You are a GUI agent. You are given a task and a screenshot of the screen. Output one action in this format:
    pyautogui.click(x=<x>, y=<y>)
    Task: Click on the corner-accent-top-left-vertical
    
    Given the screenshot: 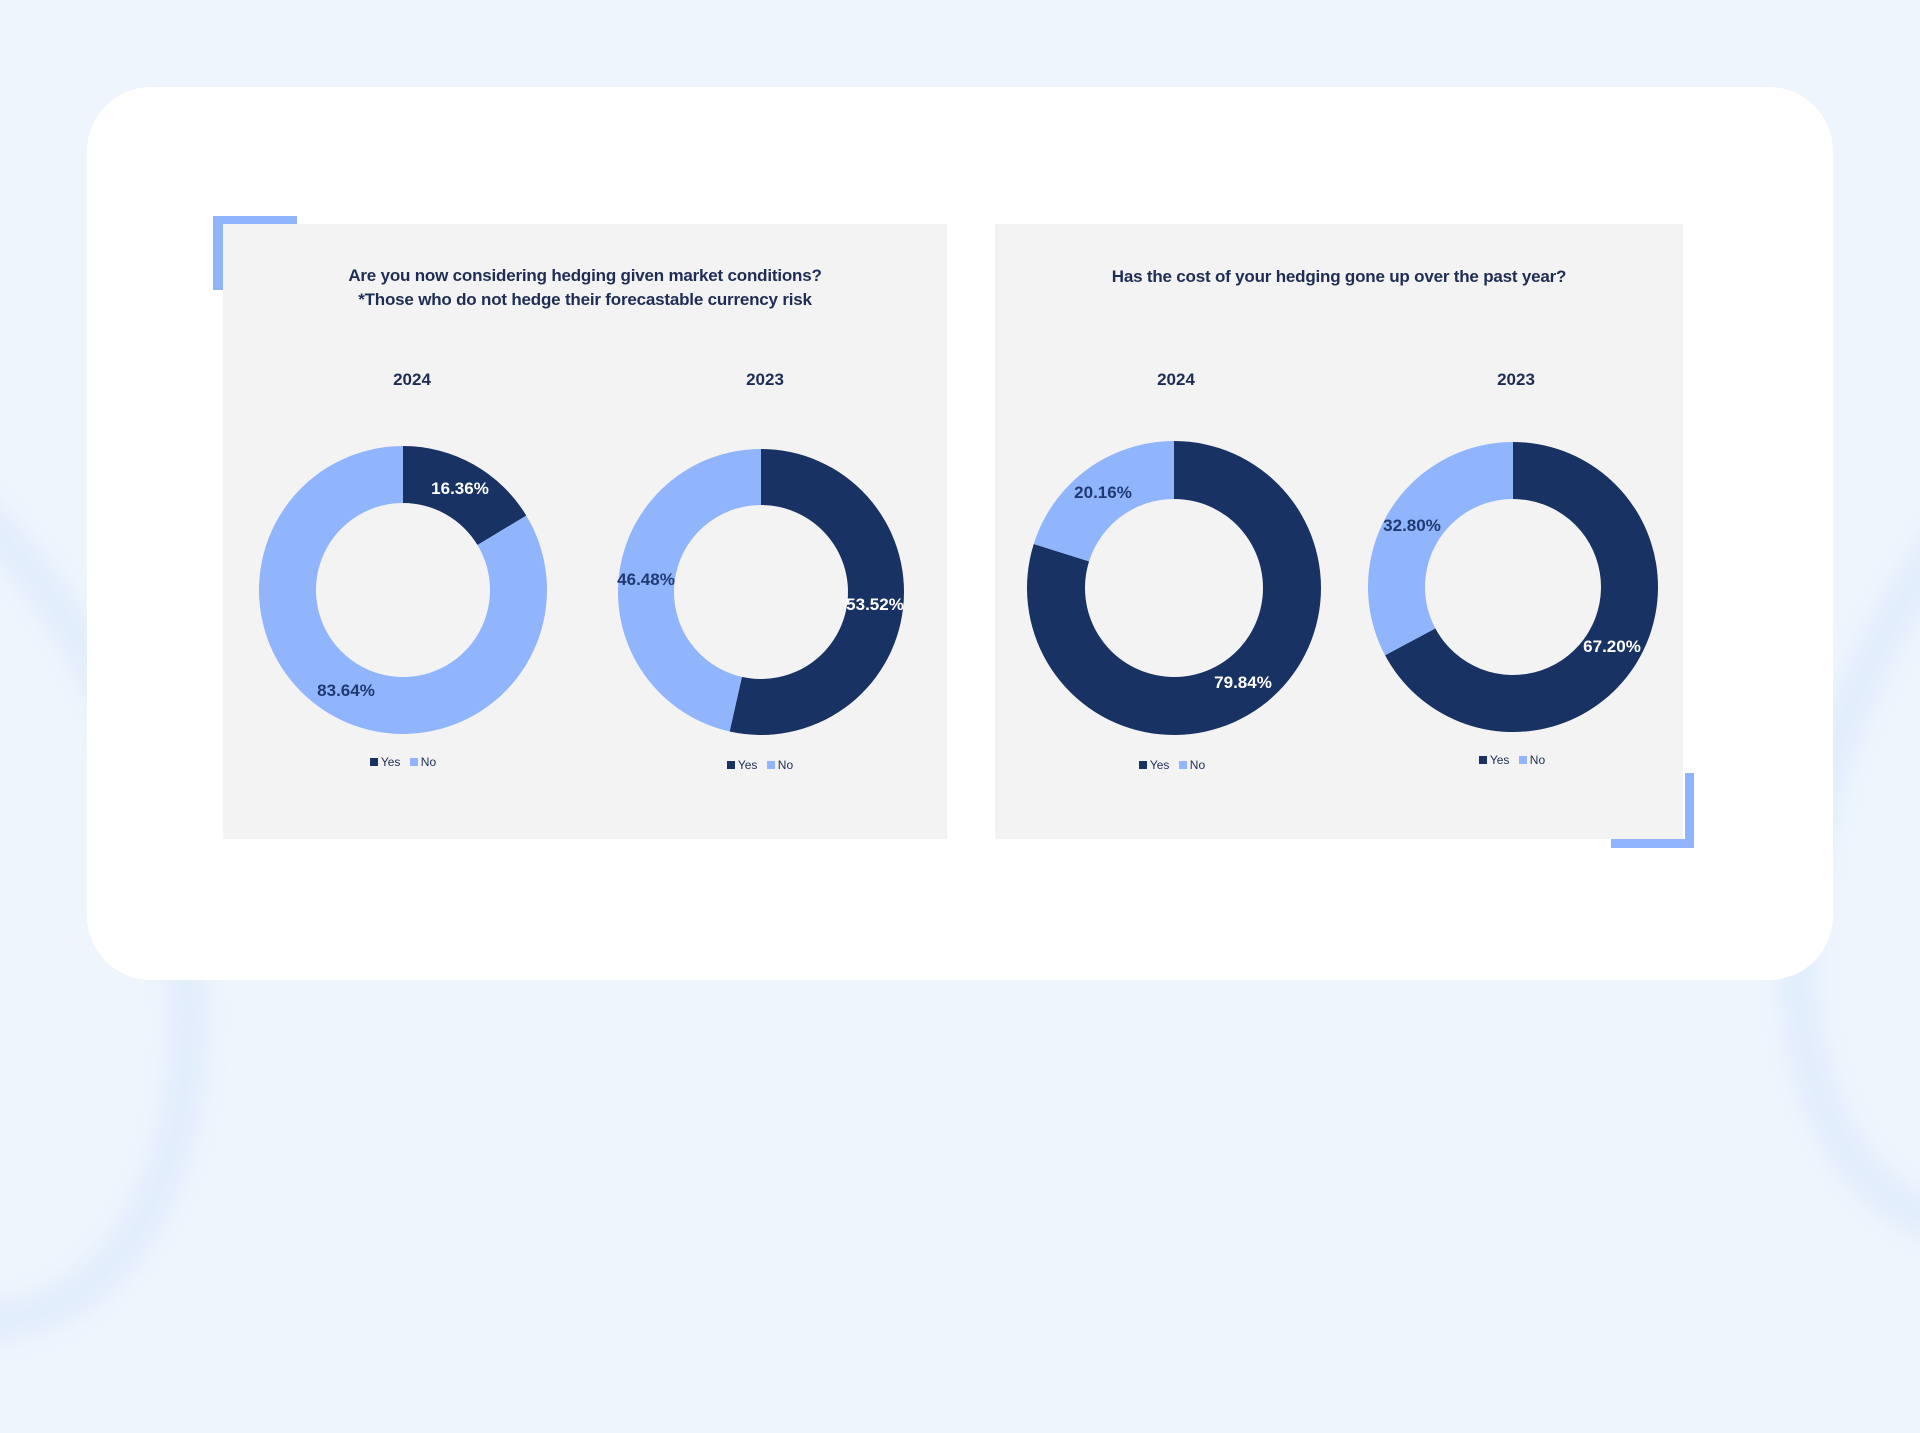 What is the action you would take?
    pyautogui.click(x=218, y=253)
    